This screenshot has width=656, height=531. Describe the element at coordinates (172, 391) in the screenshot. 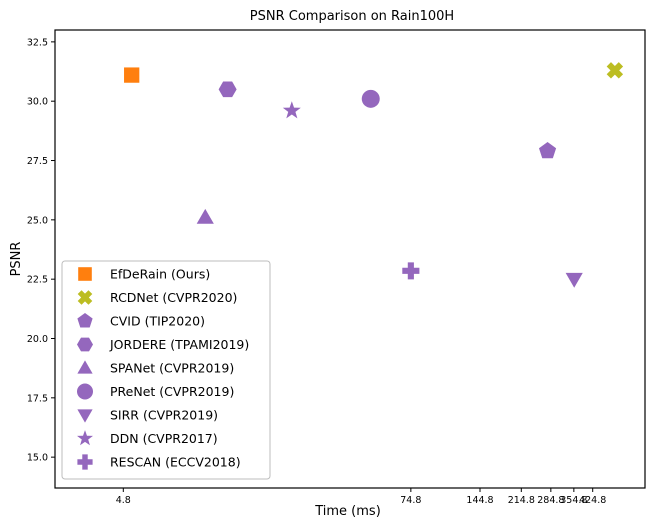

I see `legend-entry: PReNet (CVPR2019)` at that location.